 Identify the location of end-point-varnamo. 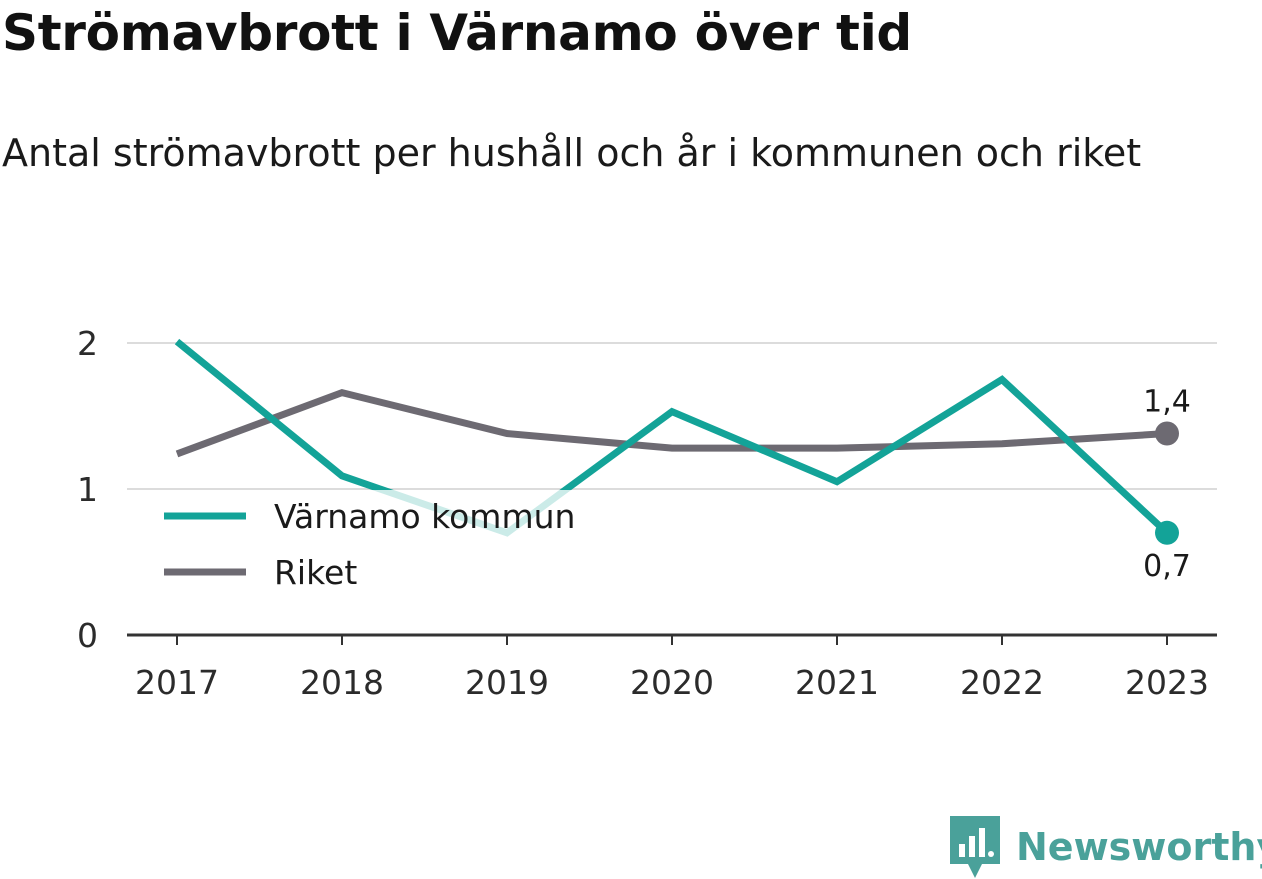
(1167, 532).